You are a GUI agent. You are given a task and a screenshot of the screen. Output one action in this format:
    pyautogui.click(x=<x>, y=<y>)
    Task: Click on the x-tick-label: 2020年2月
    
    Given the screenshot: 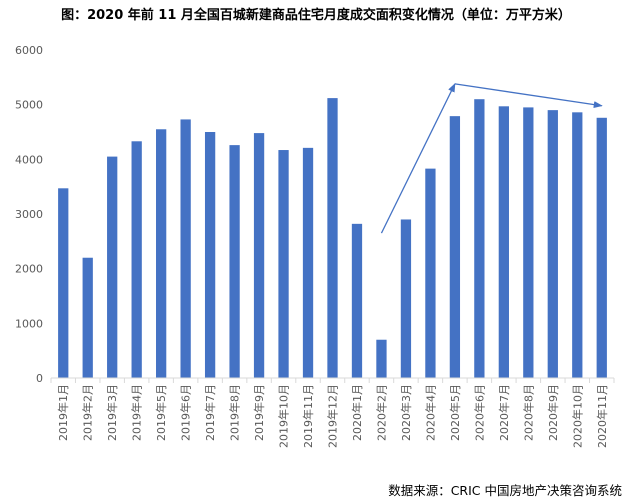 What is the action you would take?
    pyautogui.click(x=381, y=412)
    